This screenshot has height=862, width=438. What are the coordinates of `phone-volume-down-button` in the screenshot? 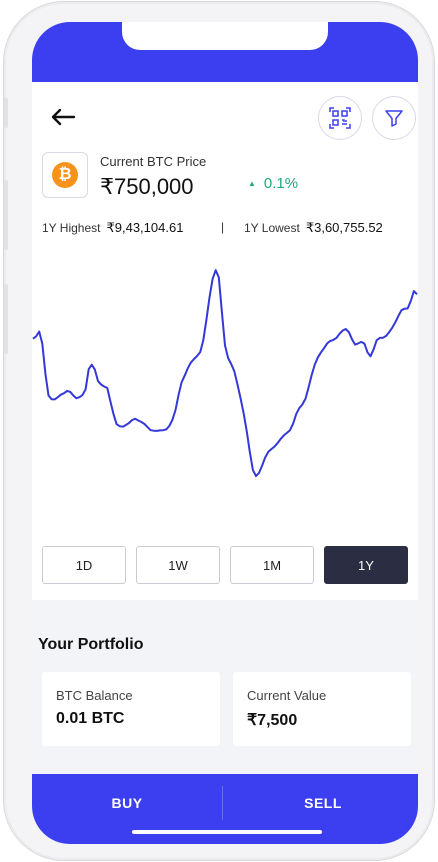 It's located at (6, 319).